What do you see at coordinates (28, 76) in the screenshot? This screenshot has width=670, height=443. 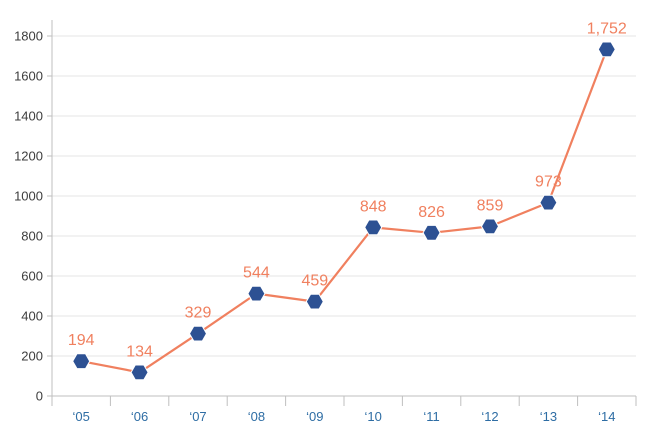 I see `y-tick-label: 1600` at bounding box center [28, 76].